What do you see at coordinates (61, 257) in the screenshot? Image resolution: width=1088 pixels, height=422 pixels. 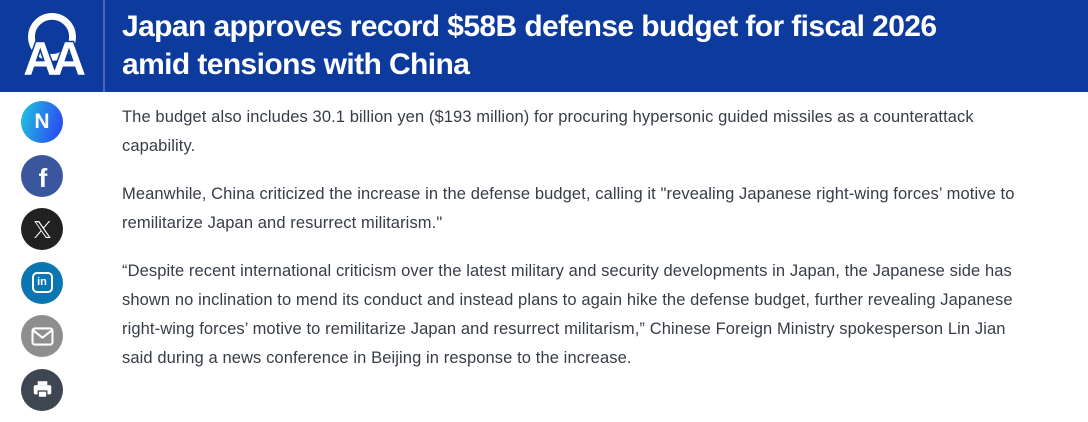 I see `share-bar: N f in` at bounding box center [61, 257].